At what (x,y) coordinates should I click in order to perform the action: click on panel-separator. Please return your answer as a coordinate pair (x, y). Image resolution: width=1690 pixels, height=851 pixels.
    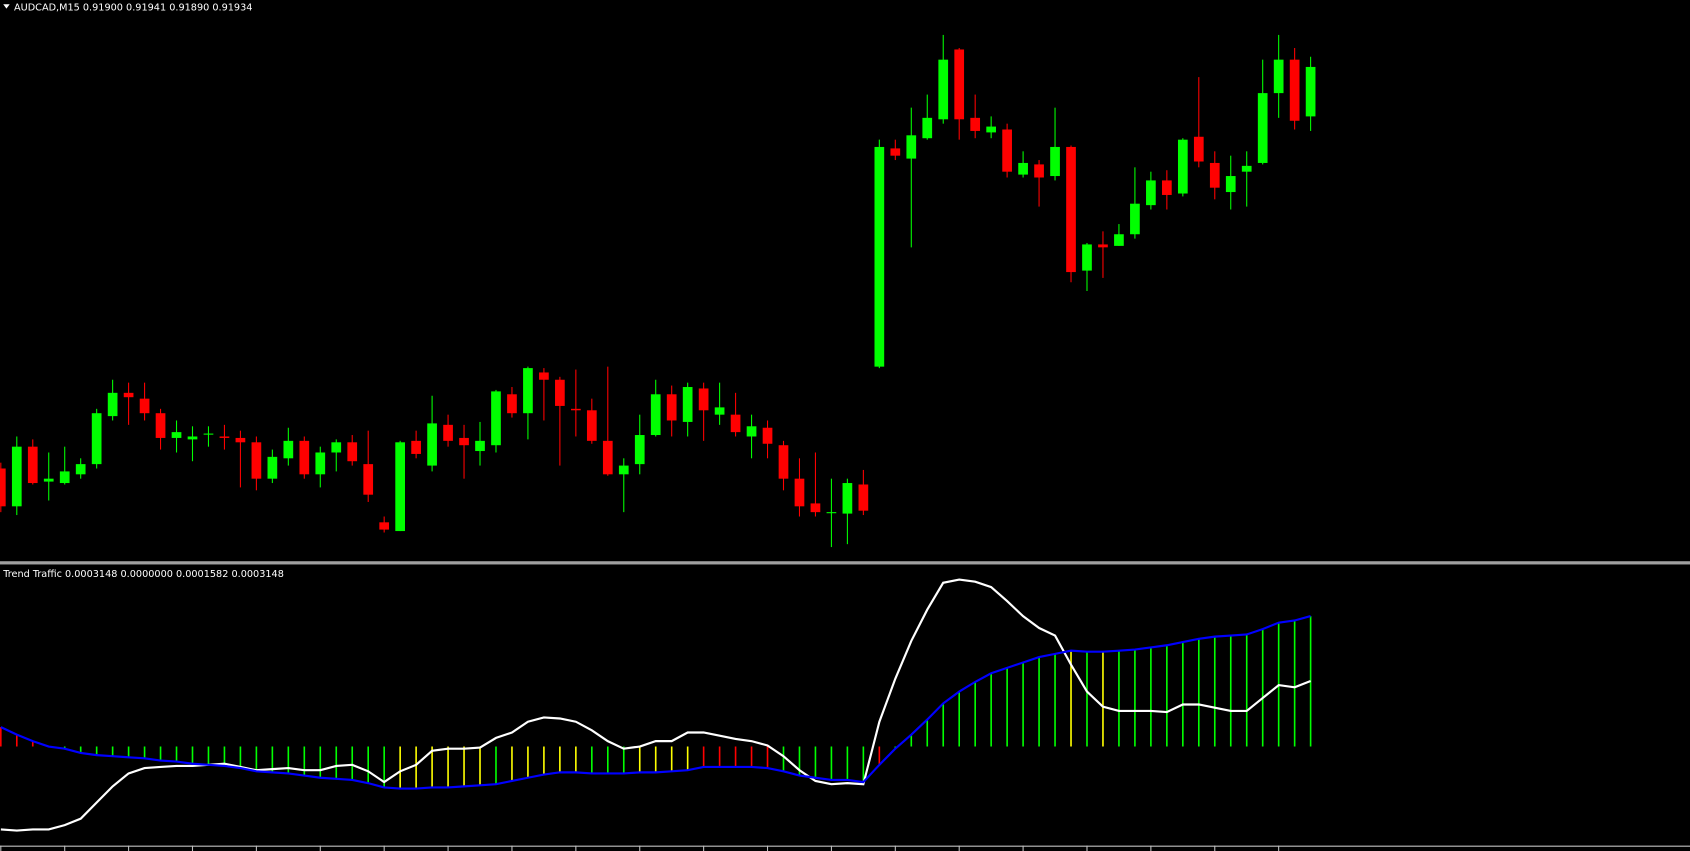
    Looking at the image, I should click on (845, 563).